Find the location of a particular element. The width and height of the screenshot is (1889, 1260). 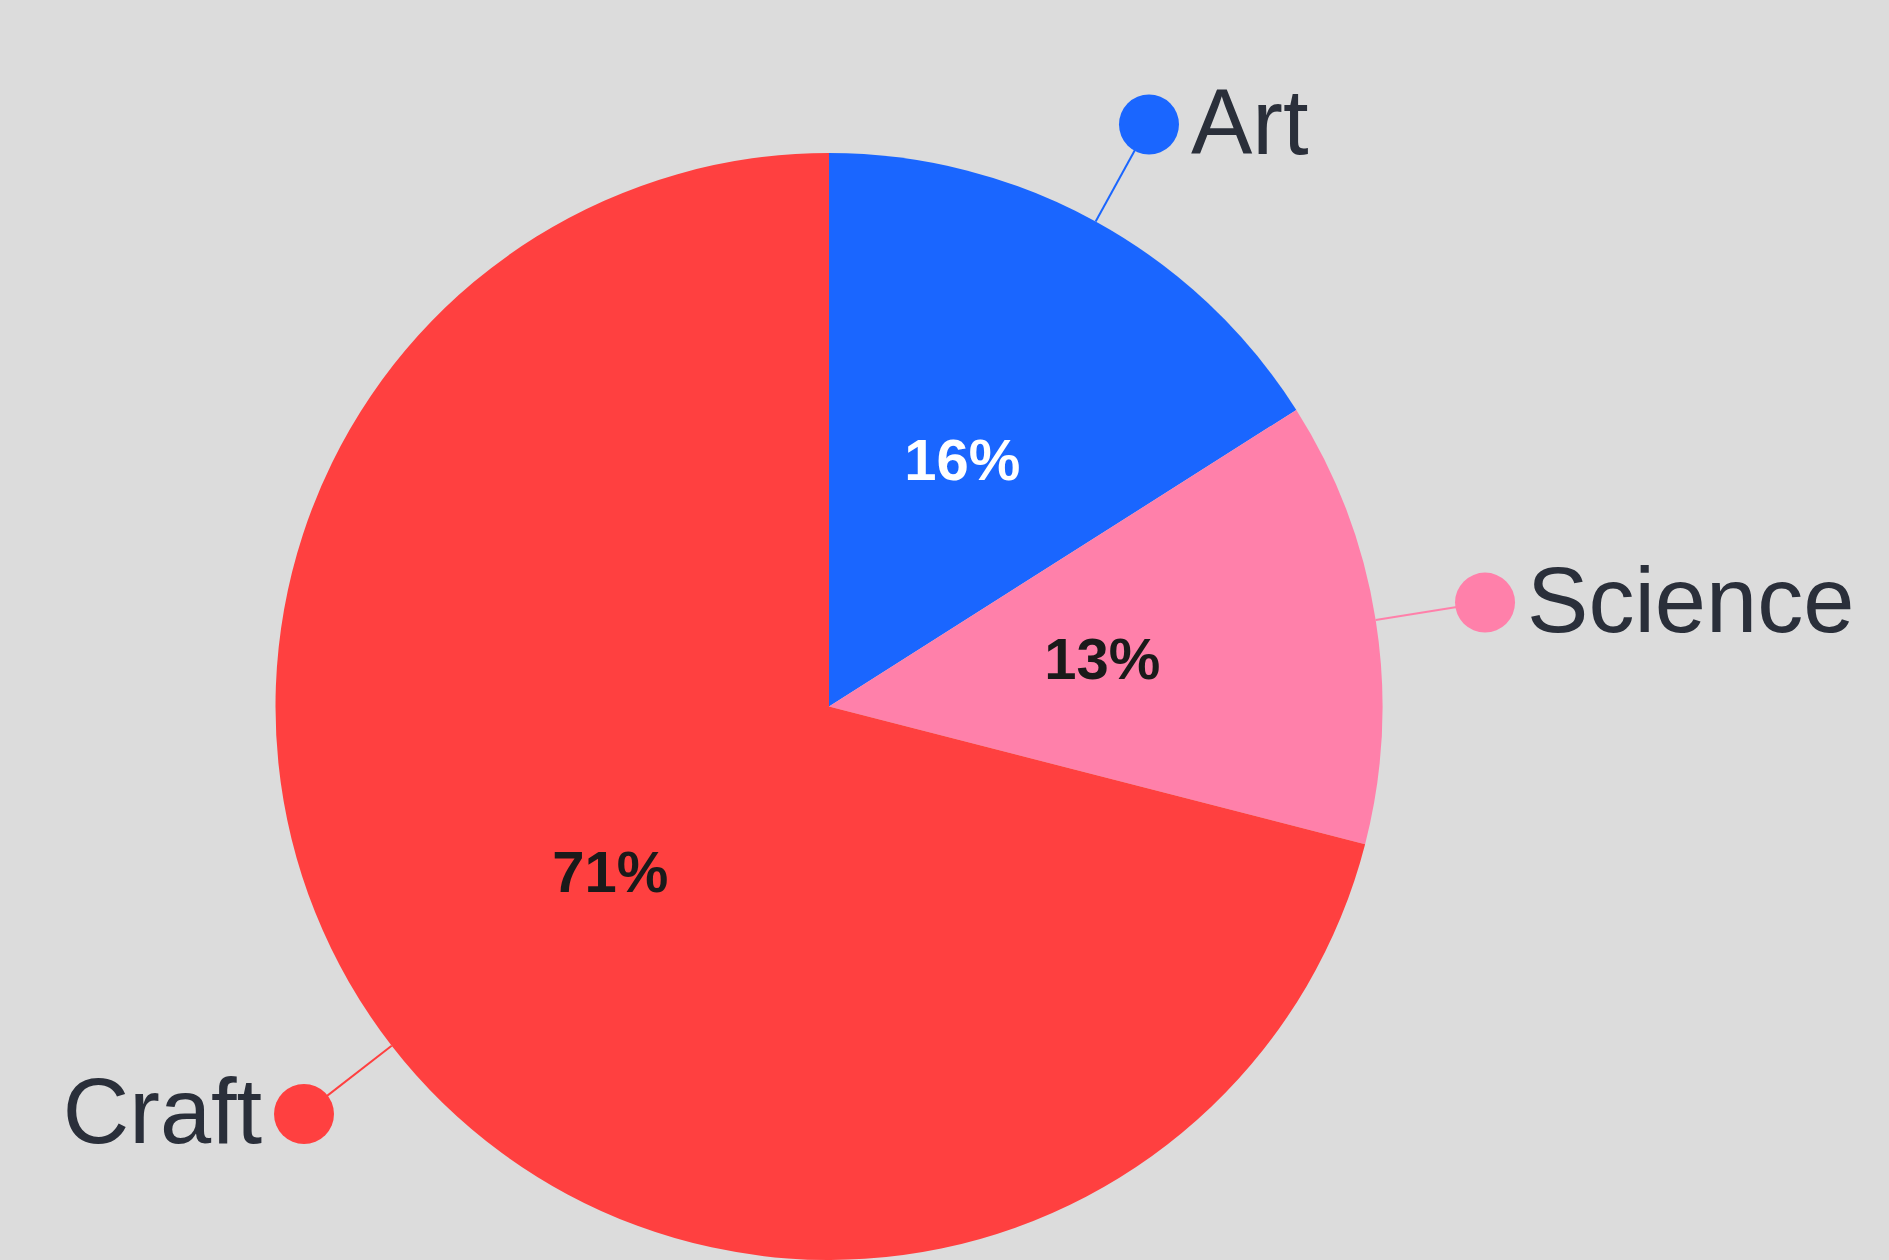

data-label: 16% is located at coordinates (962, 459).